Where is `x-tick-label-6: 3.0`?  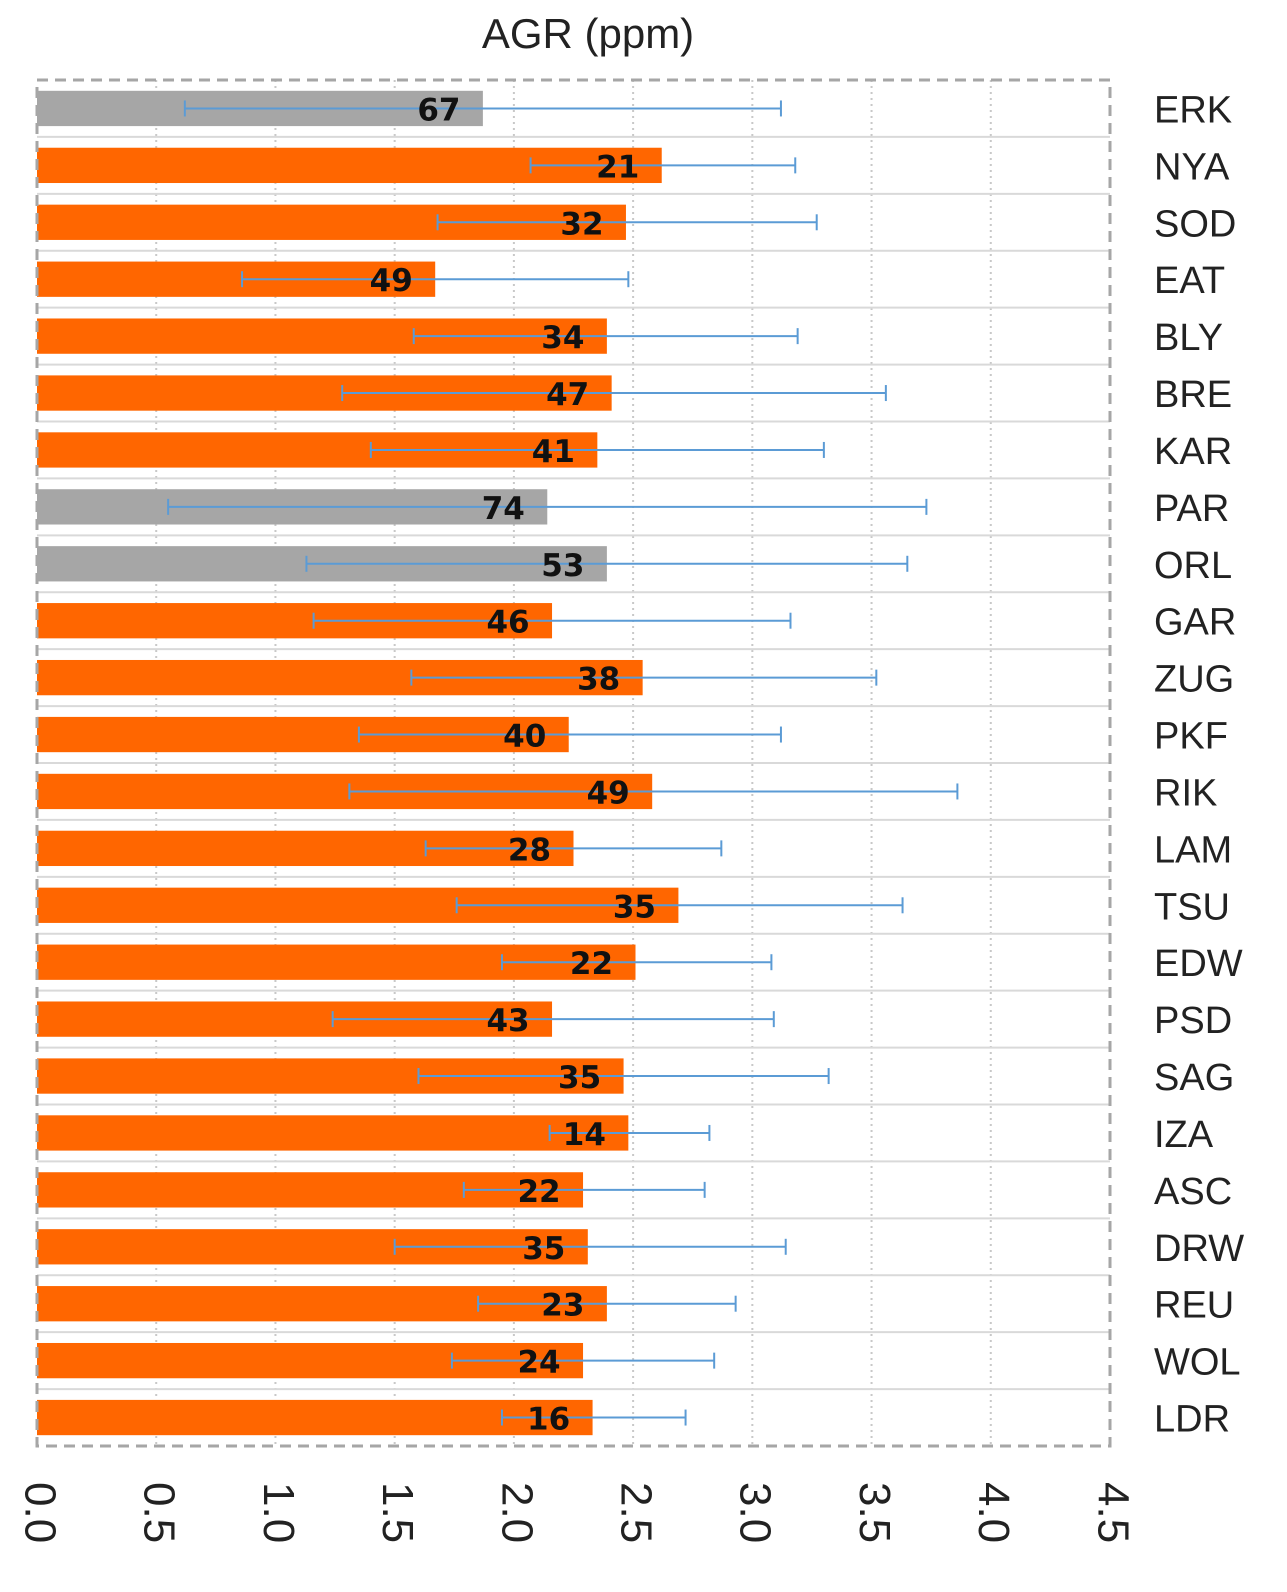 x-tick-label-6: 3.0 is located at coordinates (755, 1512).